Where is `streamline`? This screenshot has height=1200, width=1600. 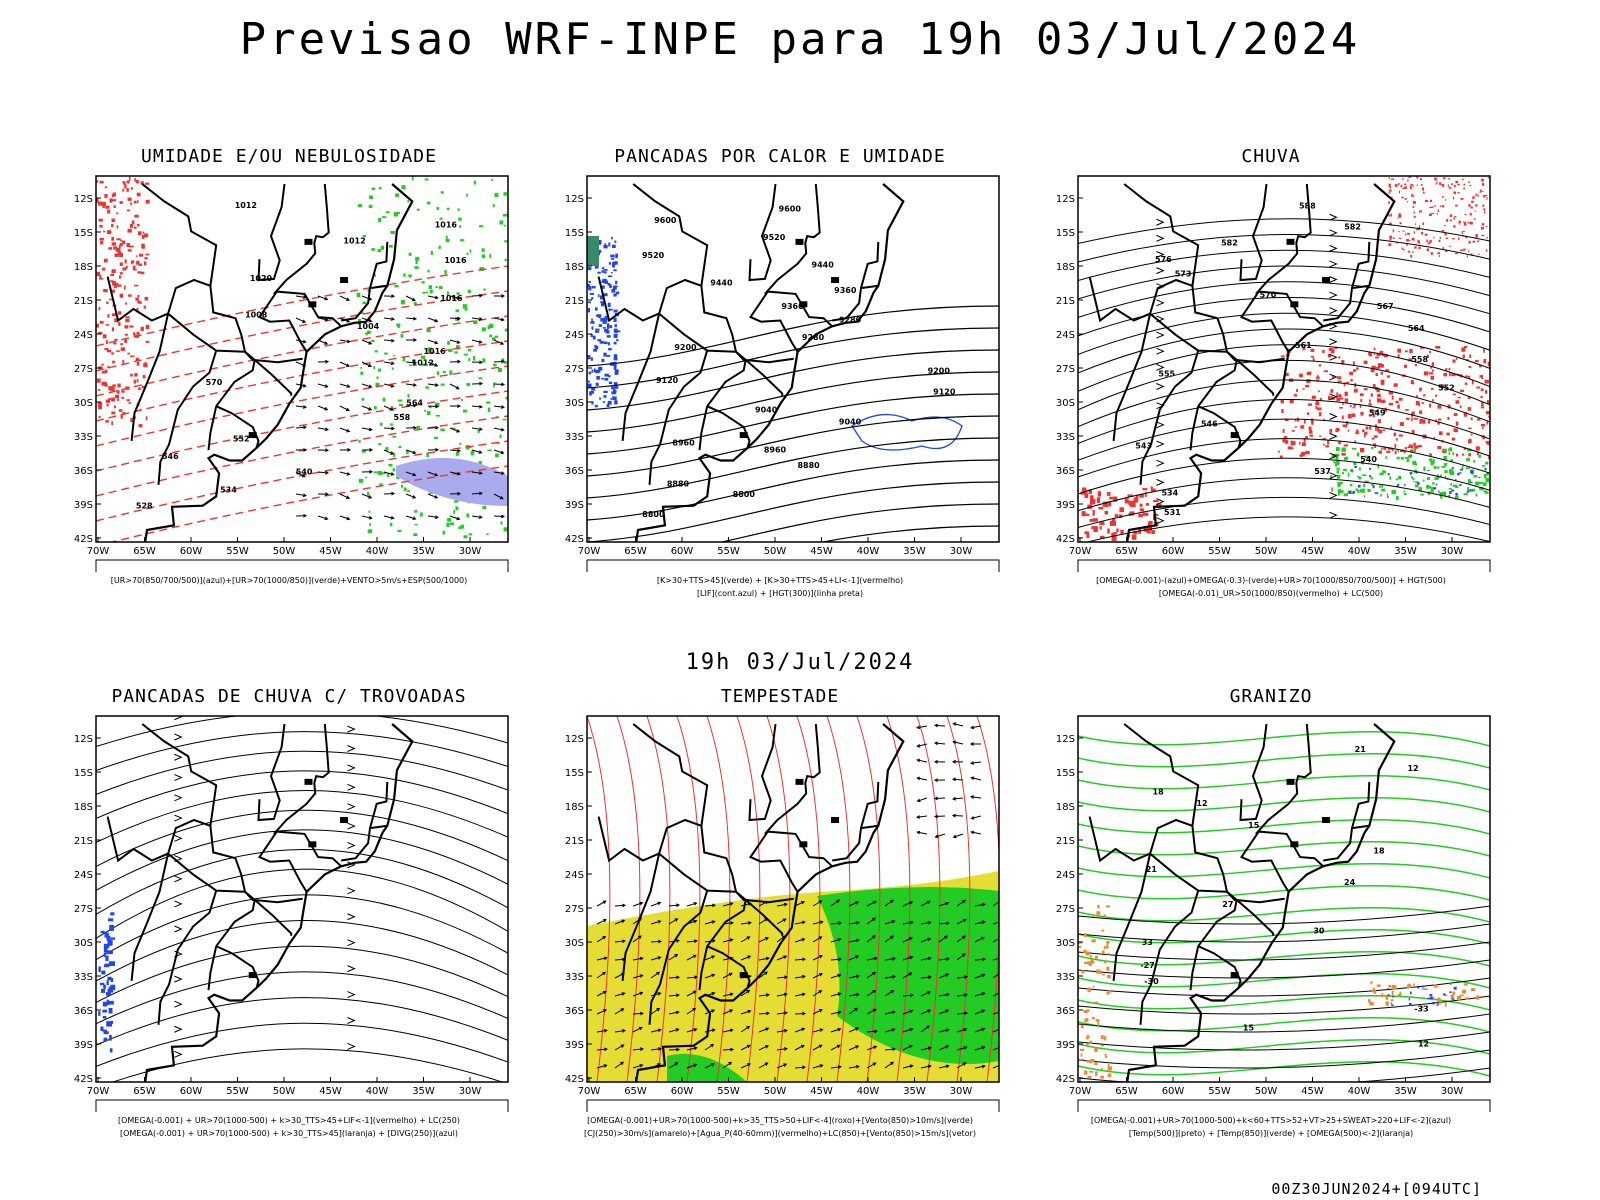
streamline is located at coordinates (1284, 351).